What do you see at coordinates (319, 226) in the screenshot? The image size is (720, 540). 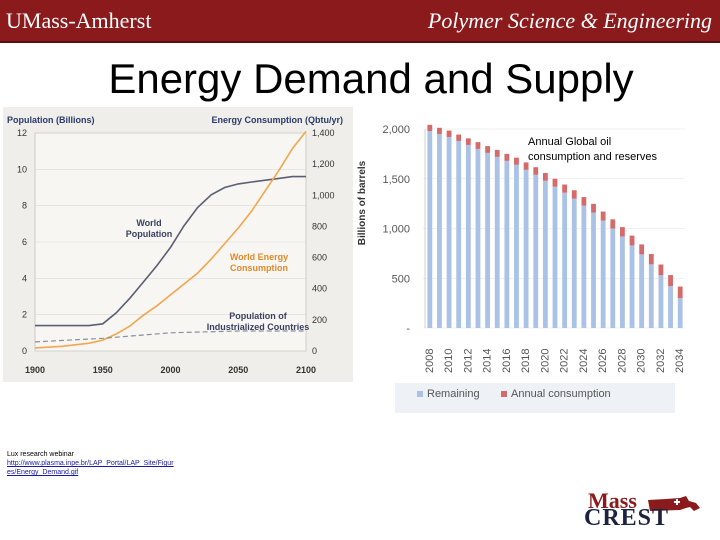 I see `right-tick-label: 800` at bounding box center [319, 226].